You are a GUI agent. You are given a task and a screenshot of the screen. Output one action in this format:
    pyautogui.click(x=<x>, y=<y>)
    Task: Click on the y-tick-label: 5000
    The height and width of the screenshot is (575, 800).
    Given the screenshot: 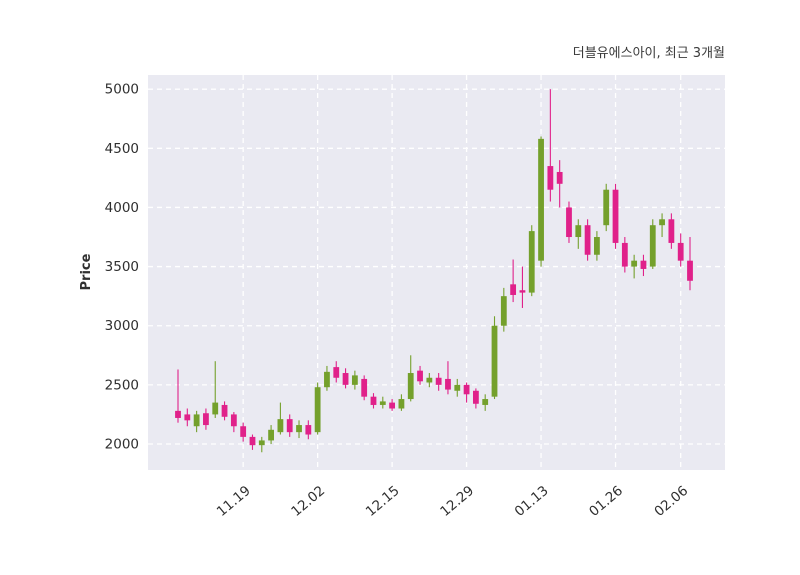 What is the action you would take?
    pyautogui.click(x=122, y=90)
    